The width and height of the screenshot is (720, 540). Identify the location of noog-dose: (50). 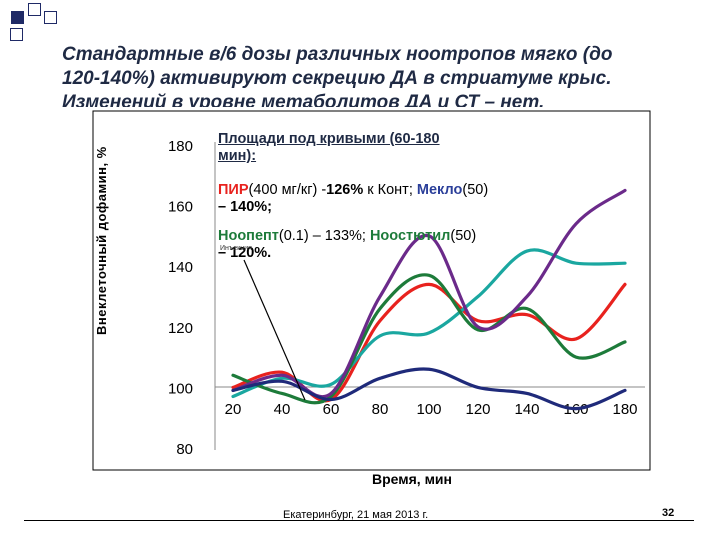
(463, 236).